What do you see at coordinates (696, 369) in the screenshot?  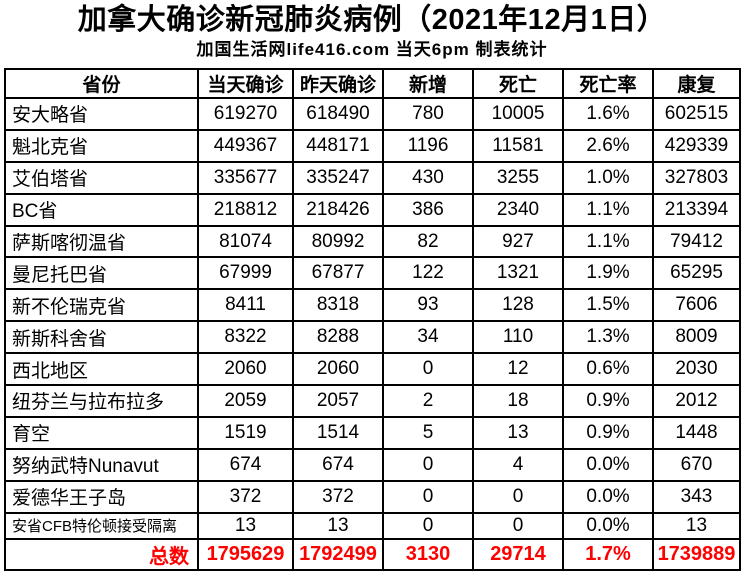 I see `cell-recovered: 2030` at bounding box center [696, 369].